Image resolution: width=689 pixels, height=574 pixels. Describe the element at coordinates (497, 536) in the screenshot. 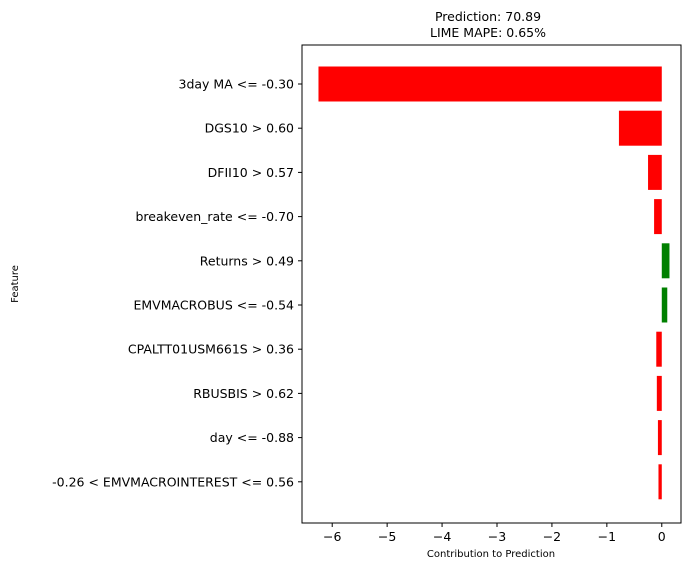

I see `x-tick-label: −3` at that location.